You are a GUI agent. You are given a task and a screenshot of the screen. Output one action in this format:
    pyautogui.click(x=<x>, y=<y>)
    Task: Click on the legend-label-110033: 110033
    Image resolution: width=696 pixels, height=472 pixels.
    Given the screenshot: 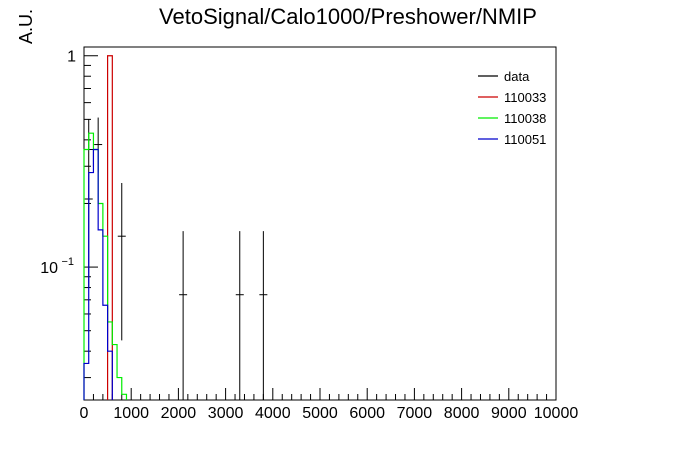 What is the action you would take?
    pyautogui.click(x=525, y=97)
    